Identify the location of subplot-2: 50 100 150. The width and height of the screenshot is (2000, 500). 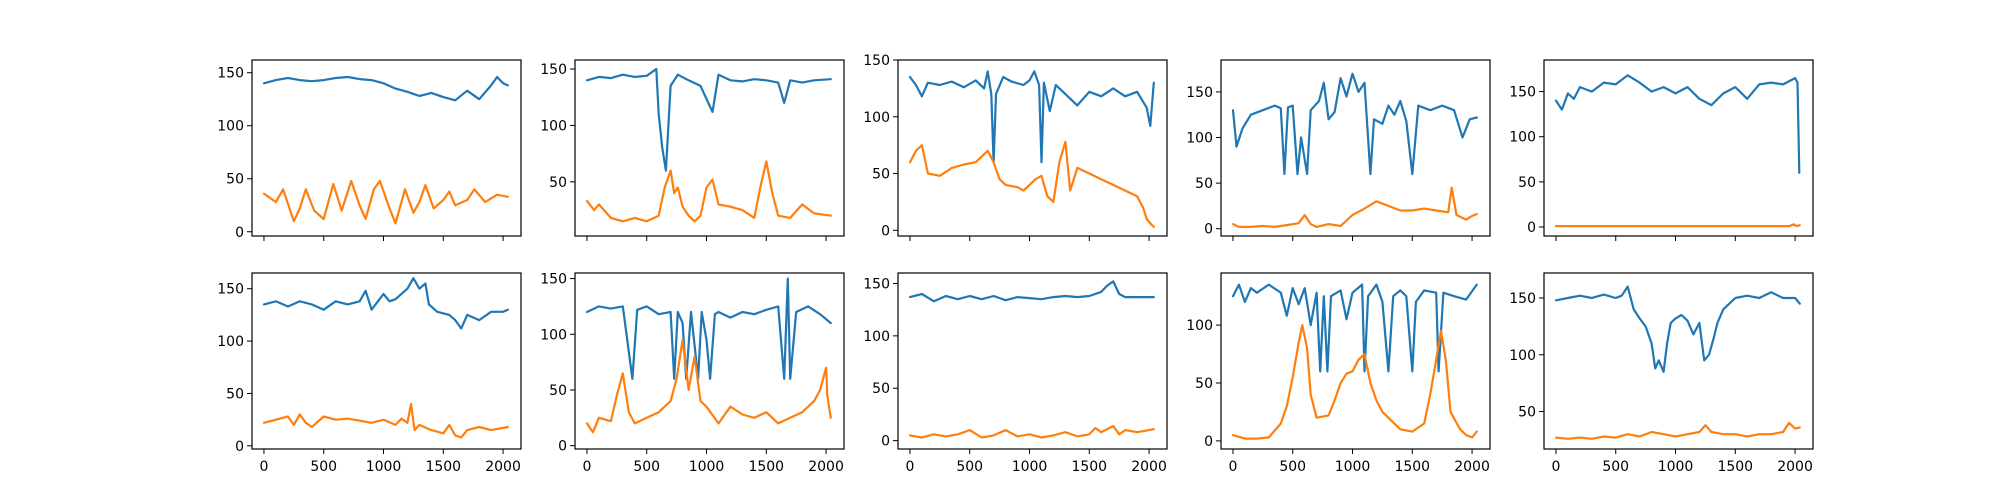
(692, 150).